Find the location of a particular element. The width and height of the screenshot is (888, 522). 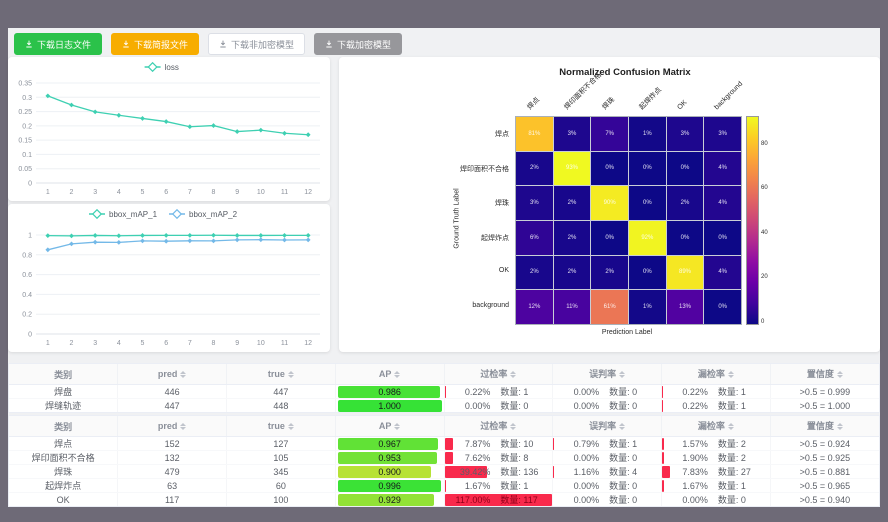

pred-cell: 63 is located at coordinates (172, 485).